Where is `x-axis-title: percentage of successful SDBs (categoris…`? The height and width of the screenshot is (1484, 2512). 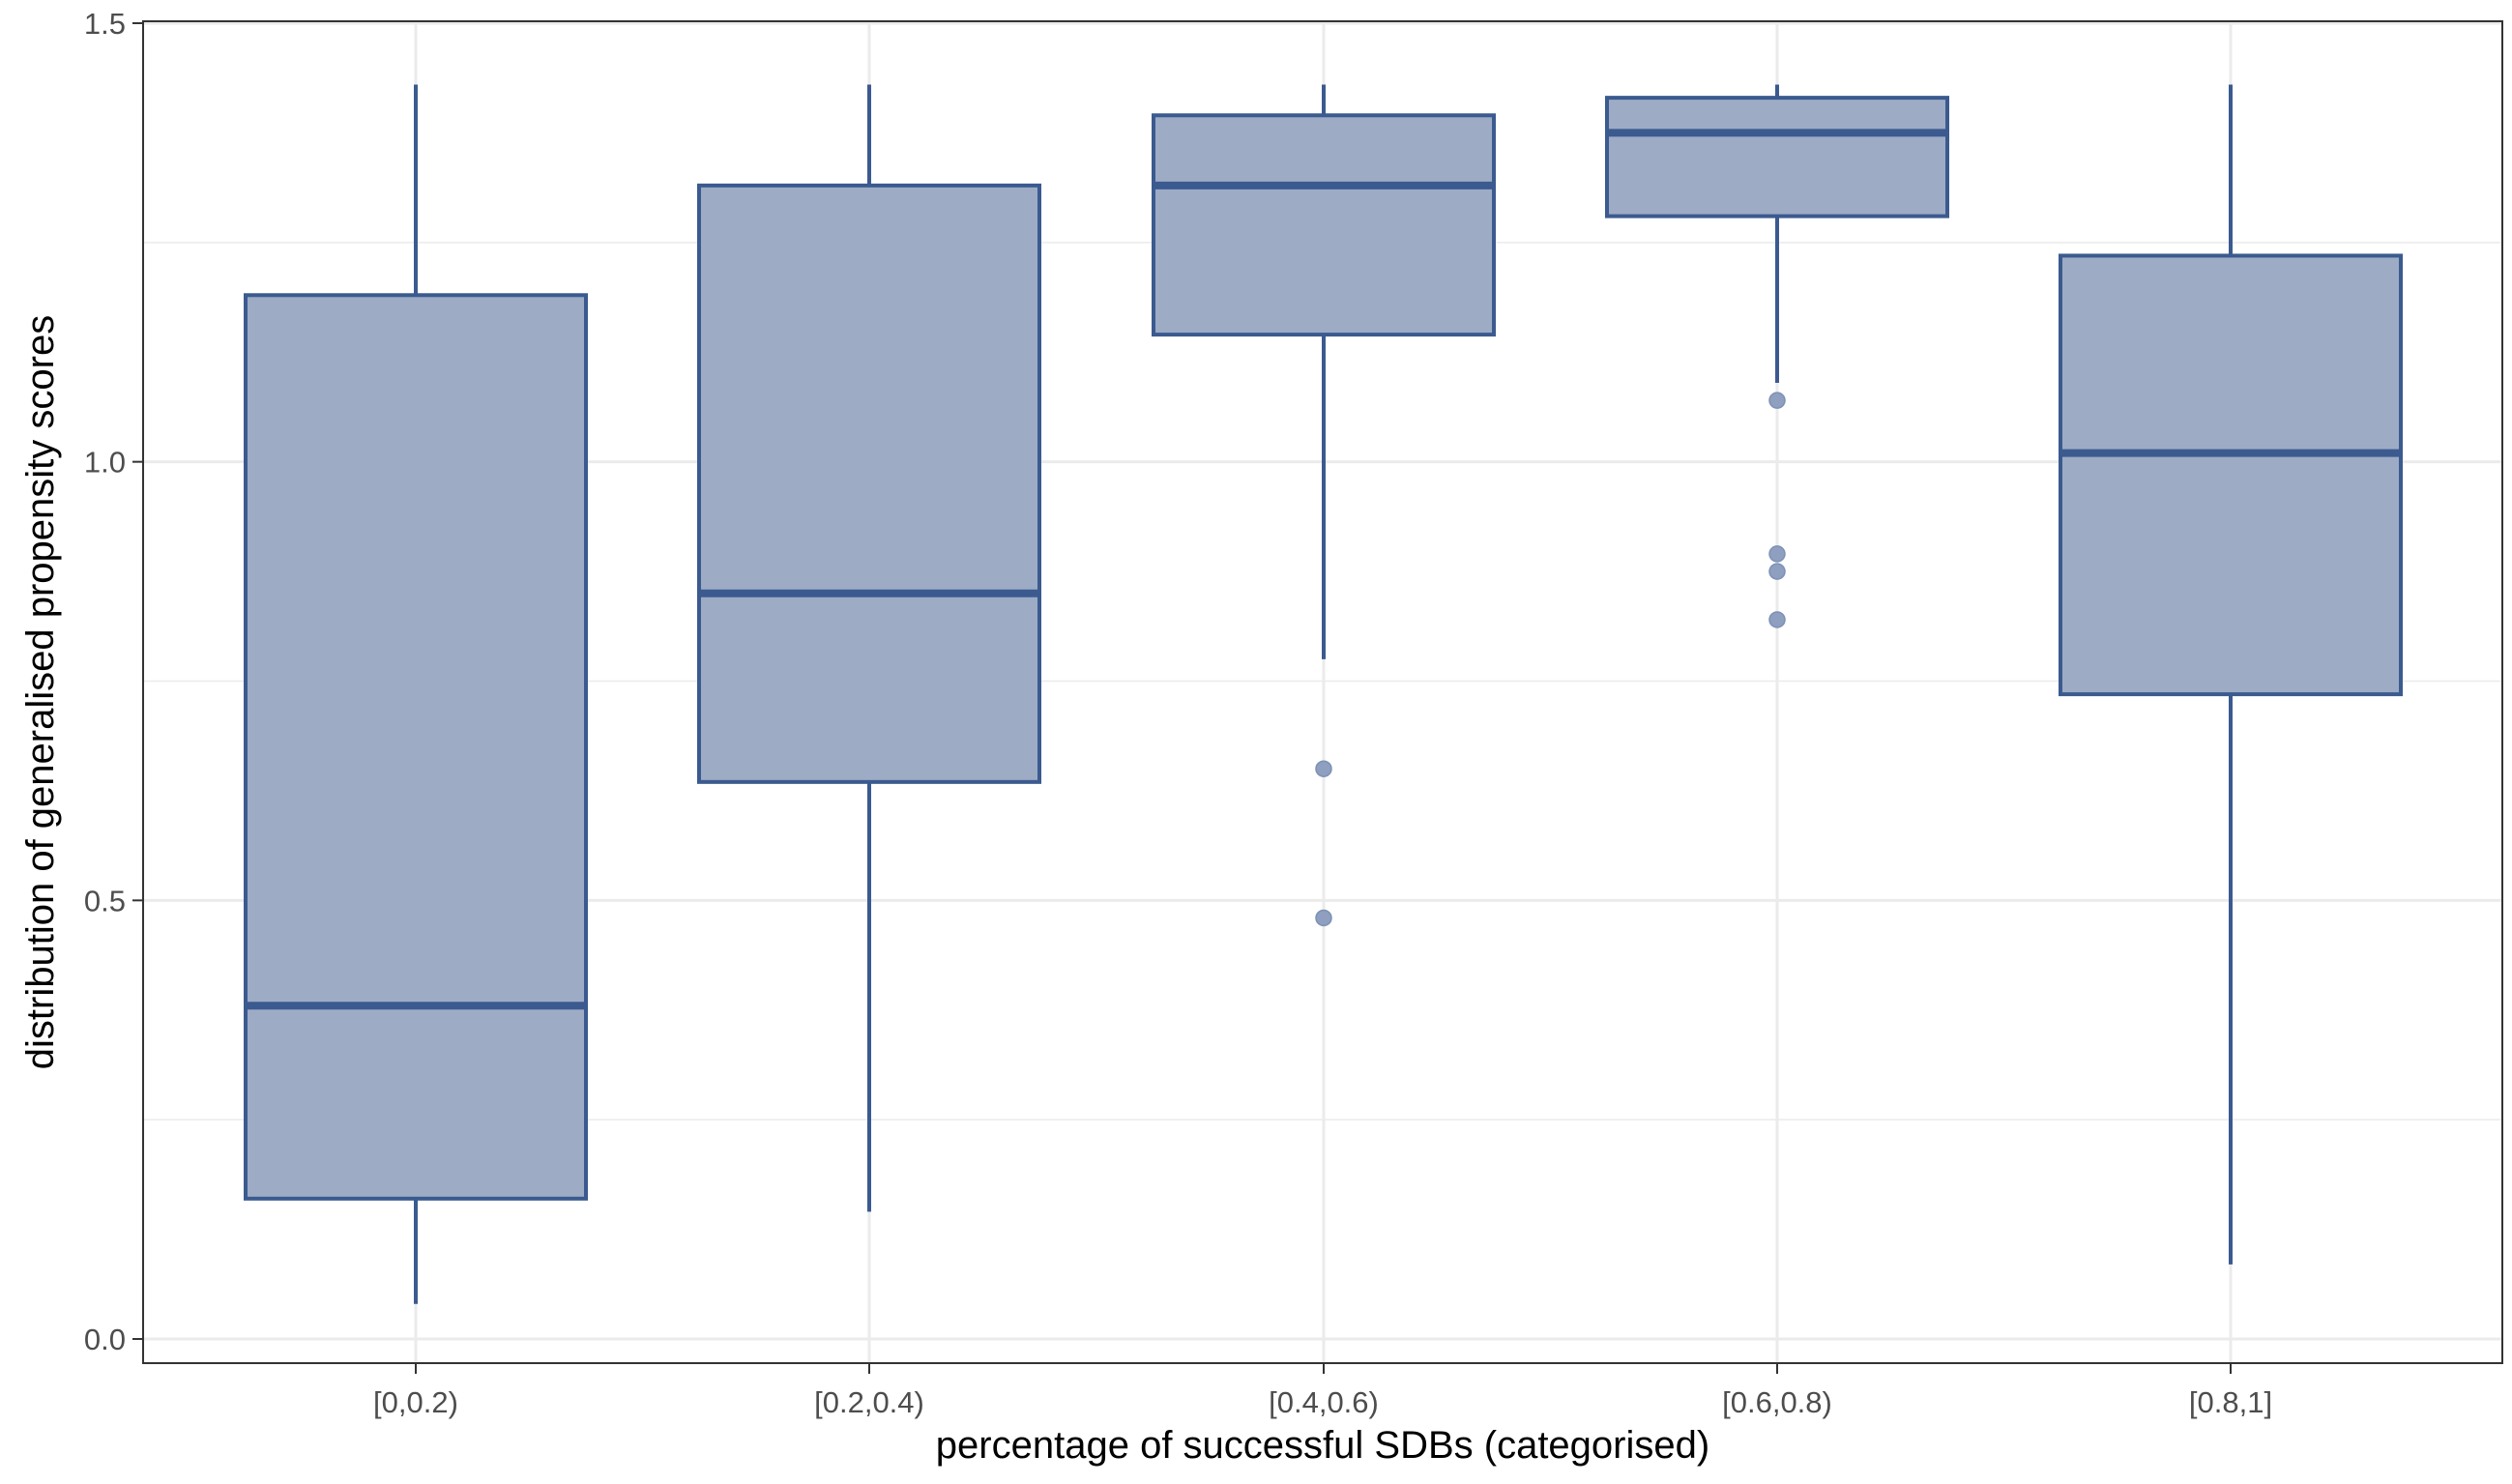
x-axis-title: percentage of successful SDBs (categoris… is located at coordinates (1322, 1446).